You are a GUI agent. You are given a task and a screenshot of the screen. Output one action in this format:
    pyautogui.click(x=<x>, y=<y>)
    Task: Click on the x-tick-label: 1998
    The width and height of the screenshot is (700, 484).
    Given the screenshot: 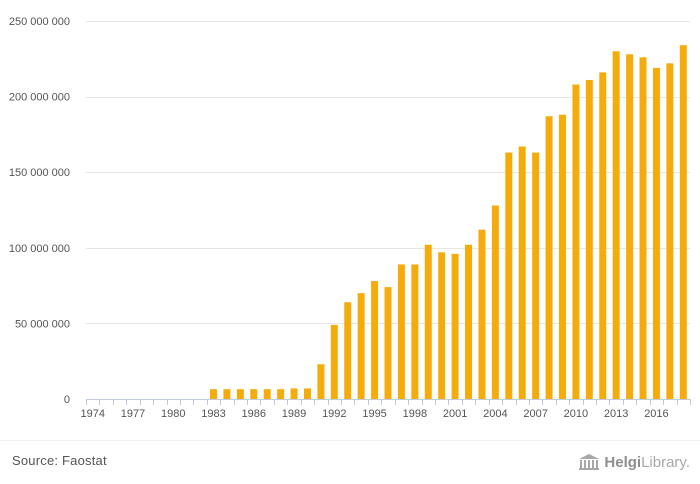 What is the action you would take?
    pyautogui.click(x=415, y=414)
    